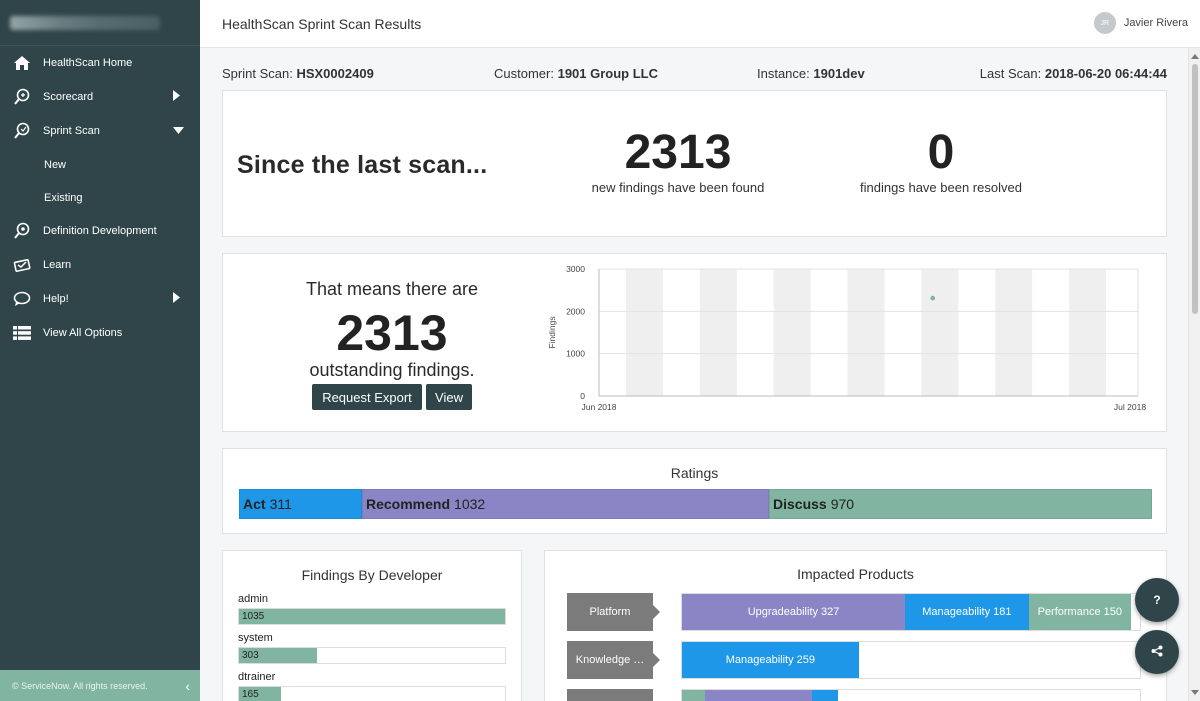  I want to click on x-tick-label: Jul 2018, so click(1130, 407).